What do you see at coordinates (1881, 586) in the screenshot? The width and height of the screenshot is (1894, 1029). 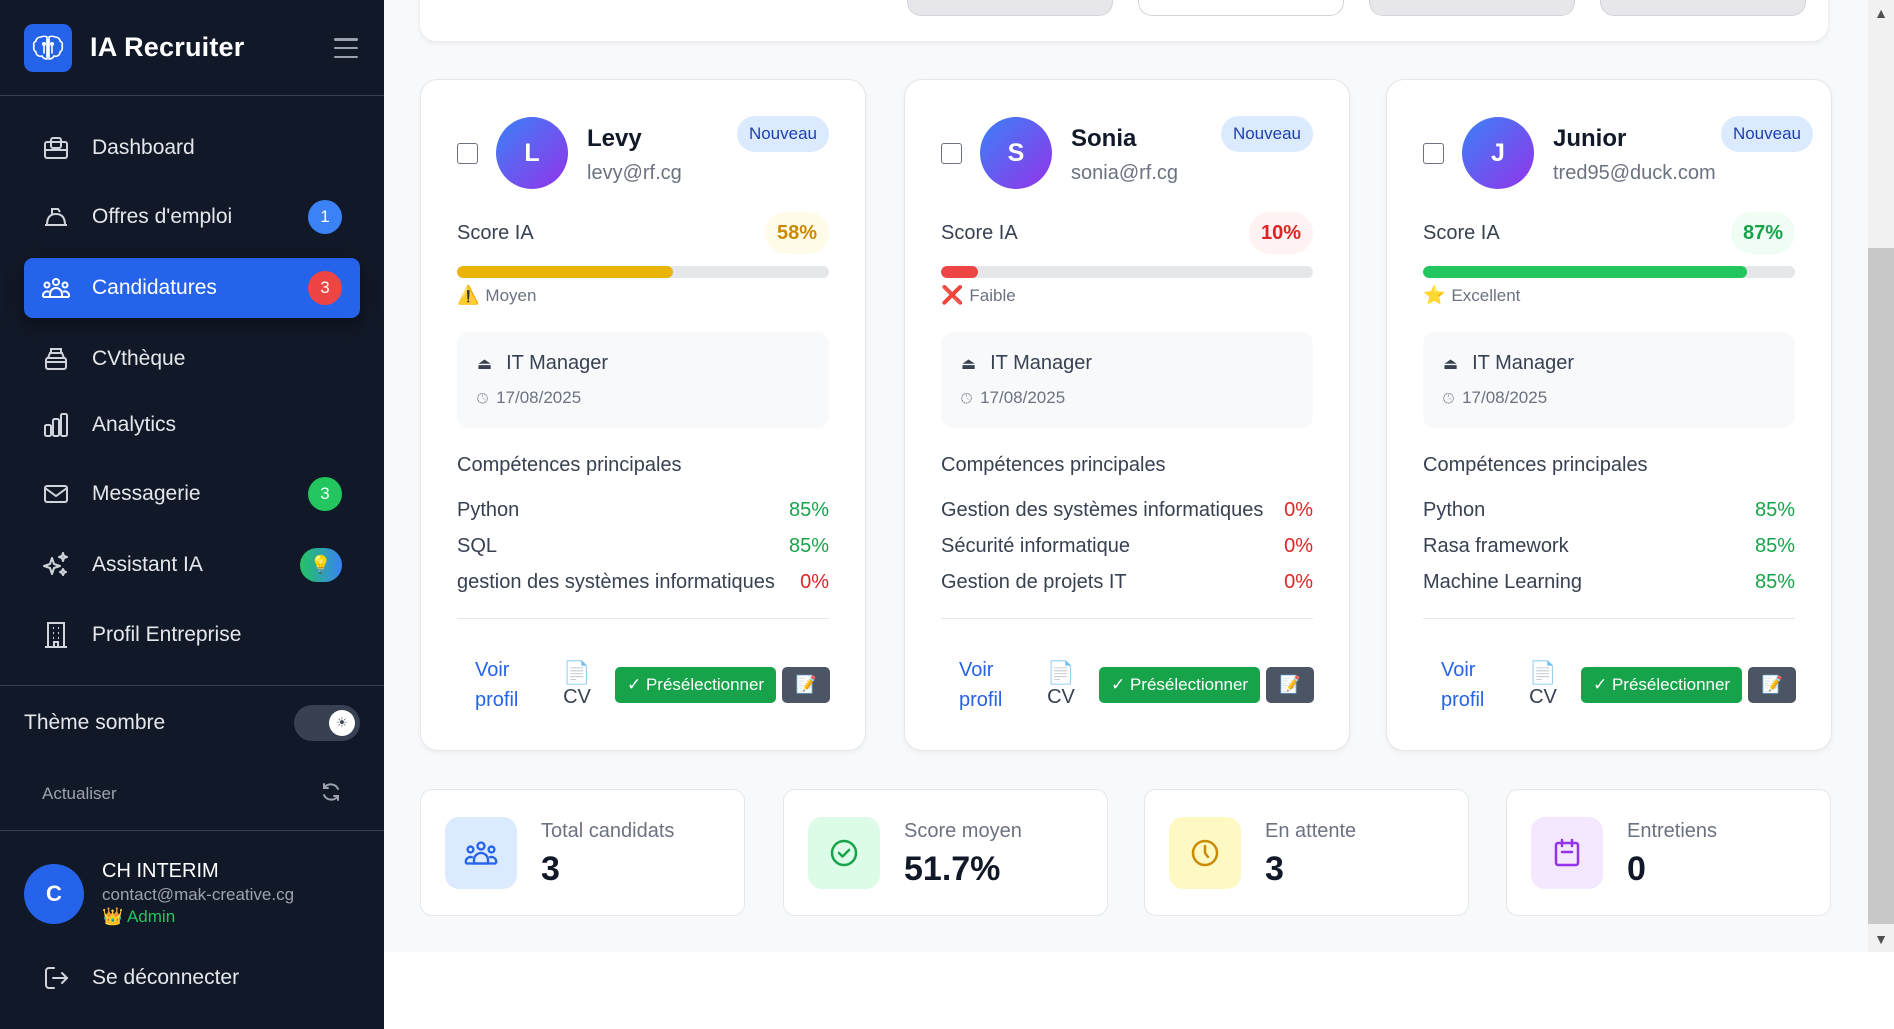 I see `scrollbar-thumb` at bounding box center [1881, 586].